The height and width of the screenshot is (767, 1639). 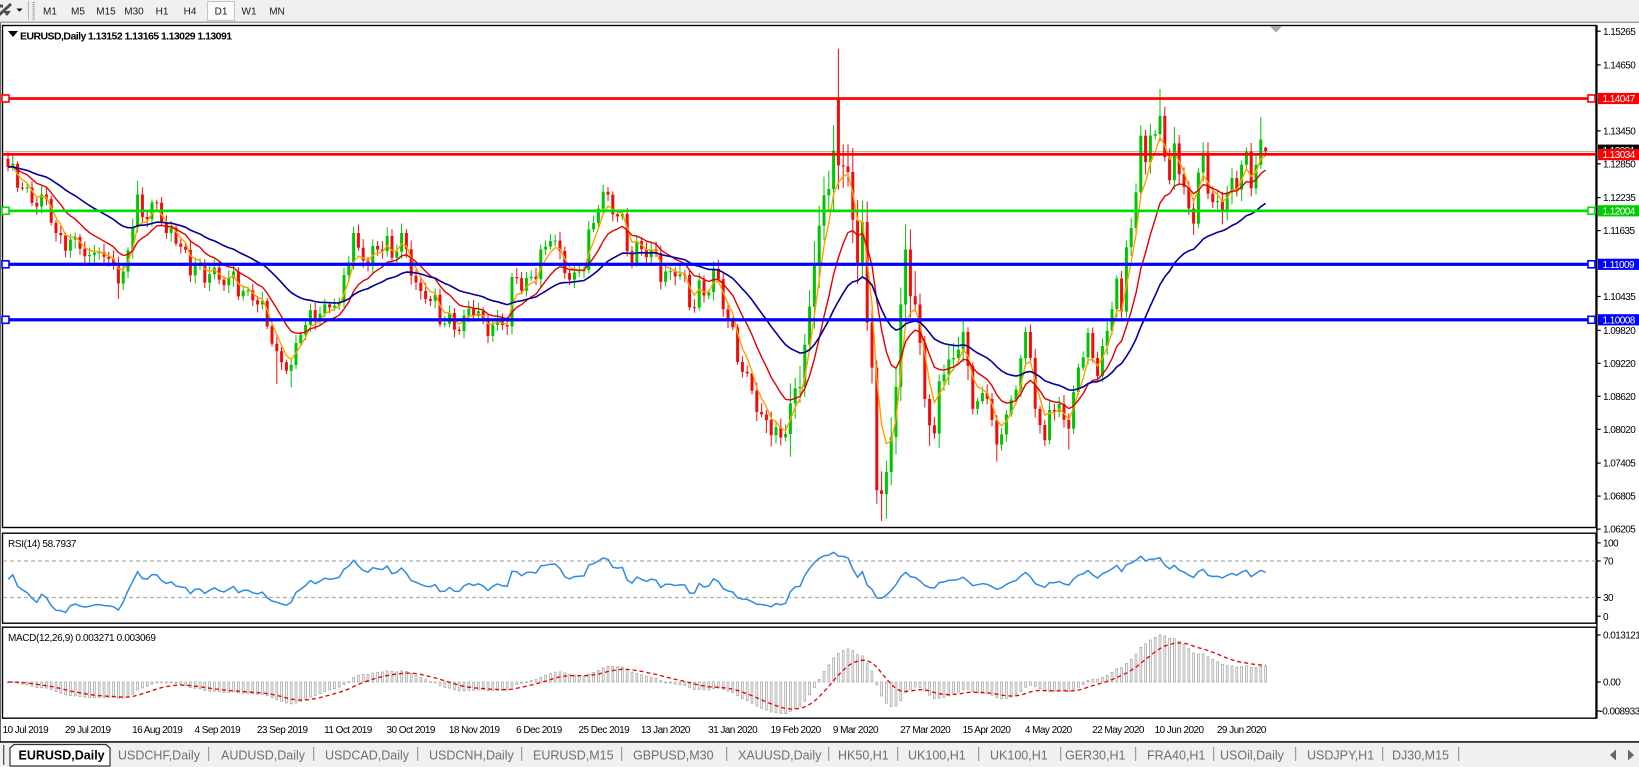 What do you see at coordinates (1619, 32) in the screenshot?
I see `svg-text: 1.15265` at bounding box center [1619, 32].